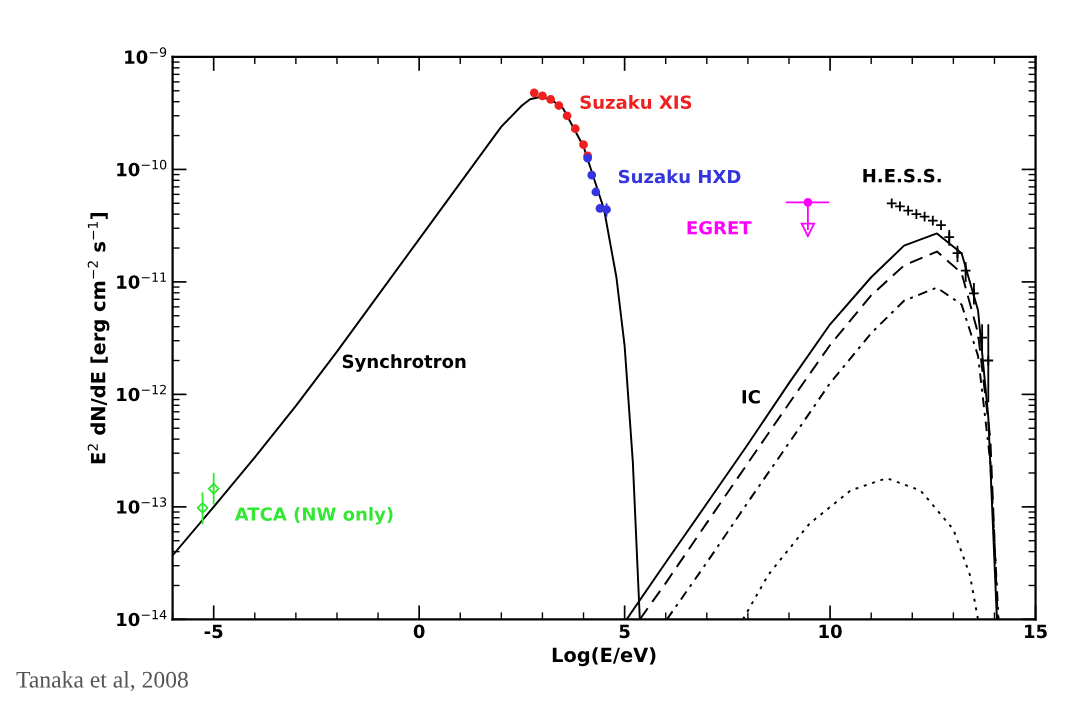 Image resolution: width=1072 pixels, height=703 pixels. Describe the element at coordinates (604, 657) in the screenshot. I see `x-axis-title: Log(E/eV)` at that location.